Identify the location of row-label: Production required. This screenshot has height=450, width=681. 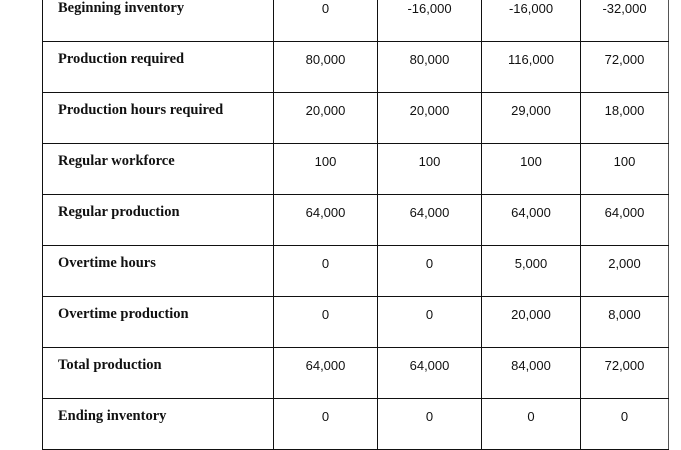
(158, 67).